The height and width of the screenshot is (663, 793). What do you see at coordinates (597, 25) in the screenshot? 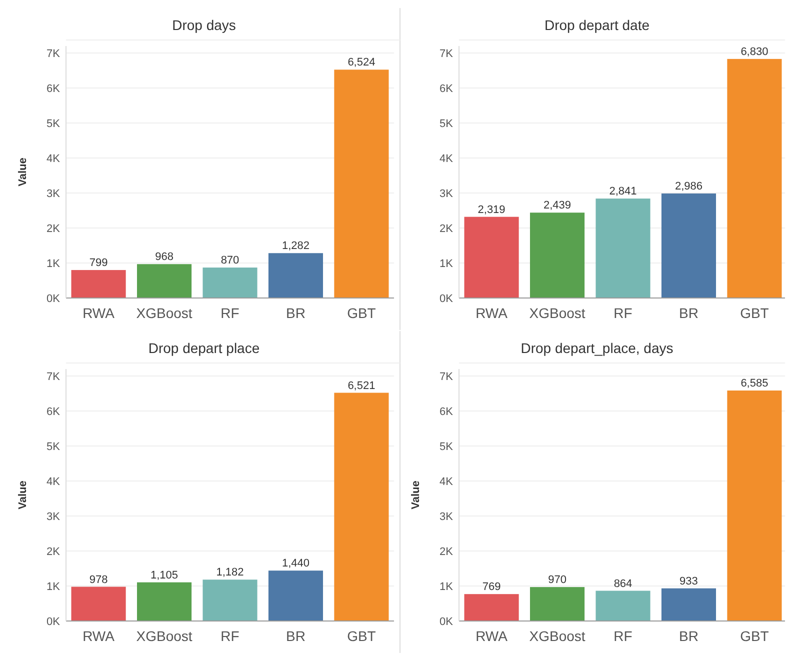
I see `chart-title: Drop depart date` at bounding box center [597, 25].